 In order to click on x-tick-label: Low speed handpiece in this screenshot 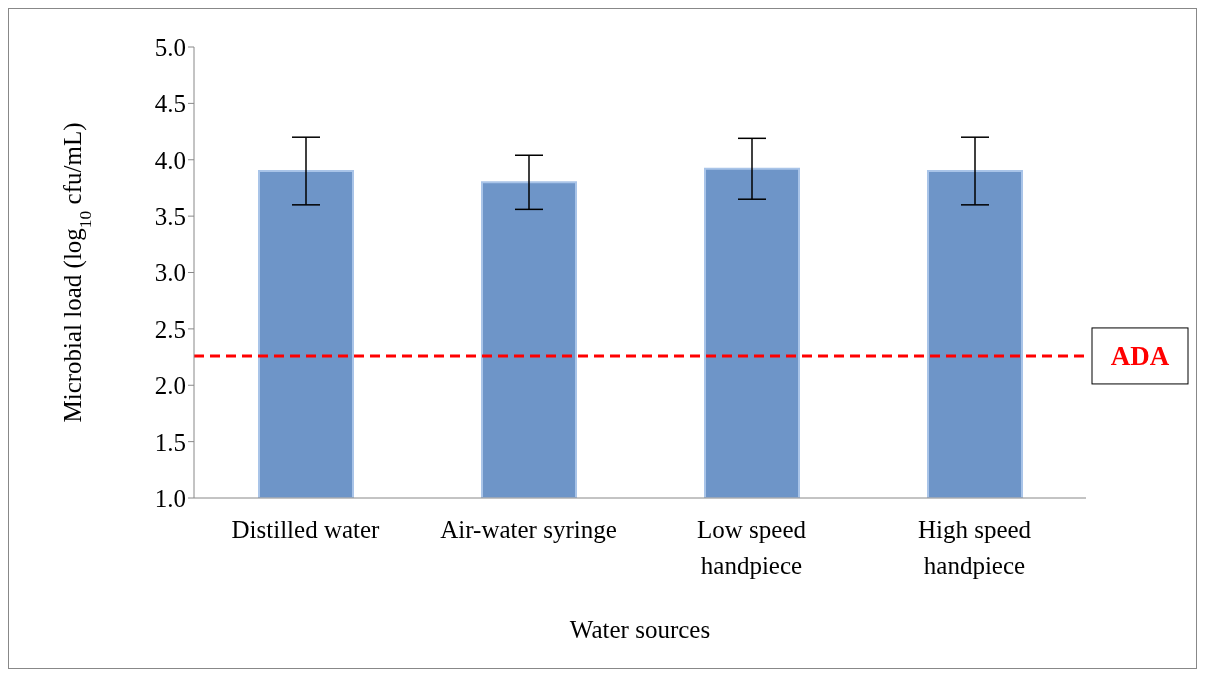, I will do `click(752, 547)`.